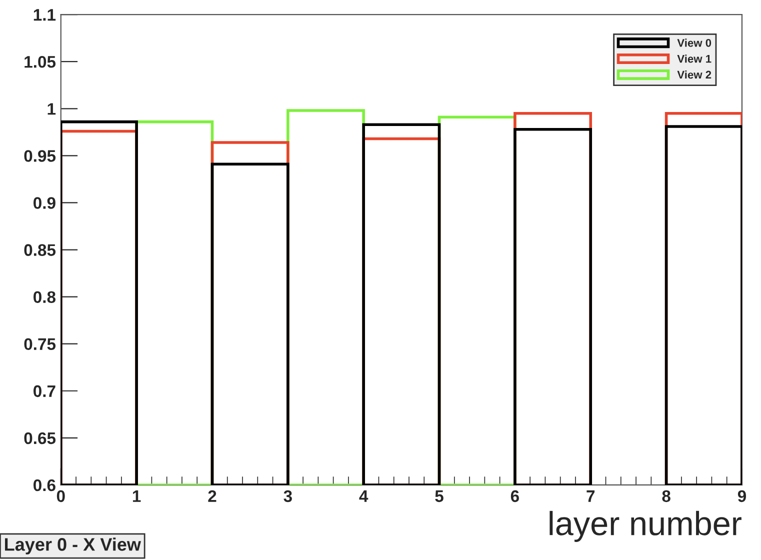 The height and width of the screenshot is (560, 761). Describe the element at coordinates (45, 15) in the screenshot. I see `y-tick-label: 1.1` at that location.